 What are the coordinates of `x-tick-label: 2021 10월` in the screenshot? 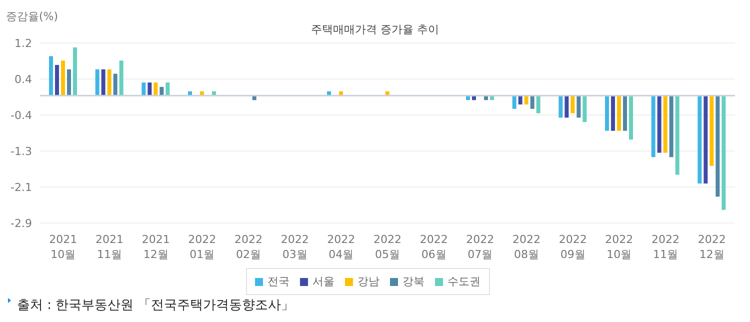 It's located at (63, 247).